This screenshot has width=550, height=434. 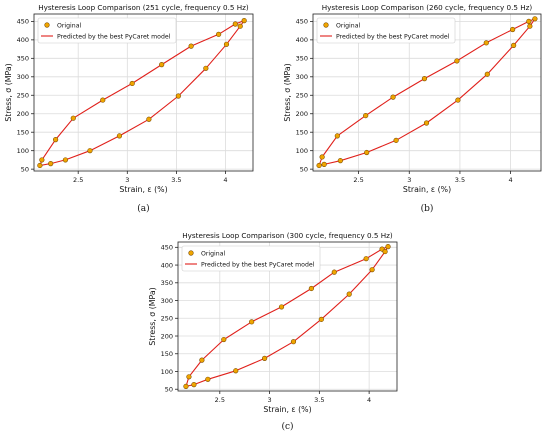 What do you see at coordinates (427, 208) in the screenshot?
I see `panel-label: (b)` at bounding box center [427, 208].